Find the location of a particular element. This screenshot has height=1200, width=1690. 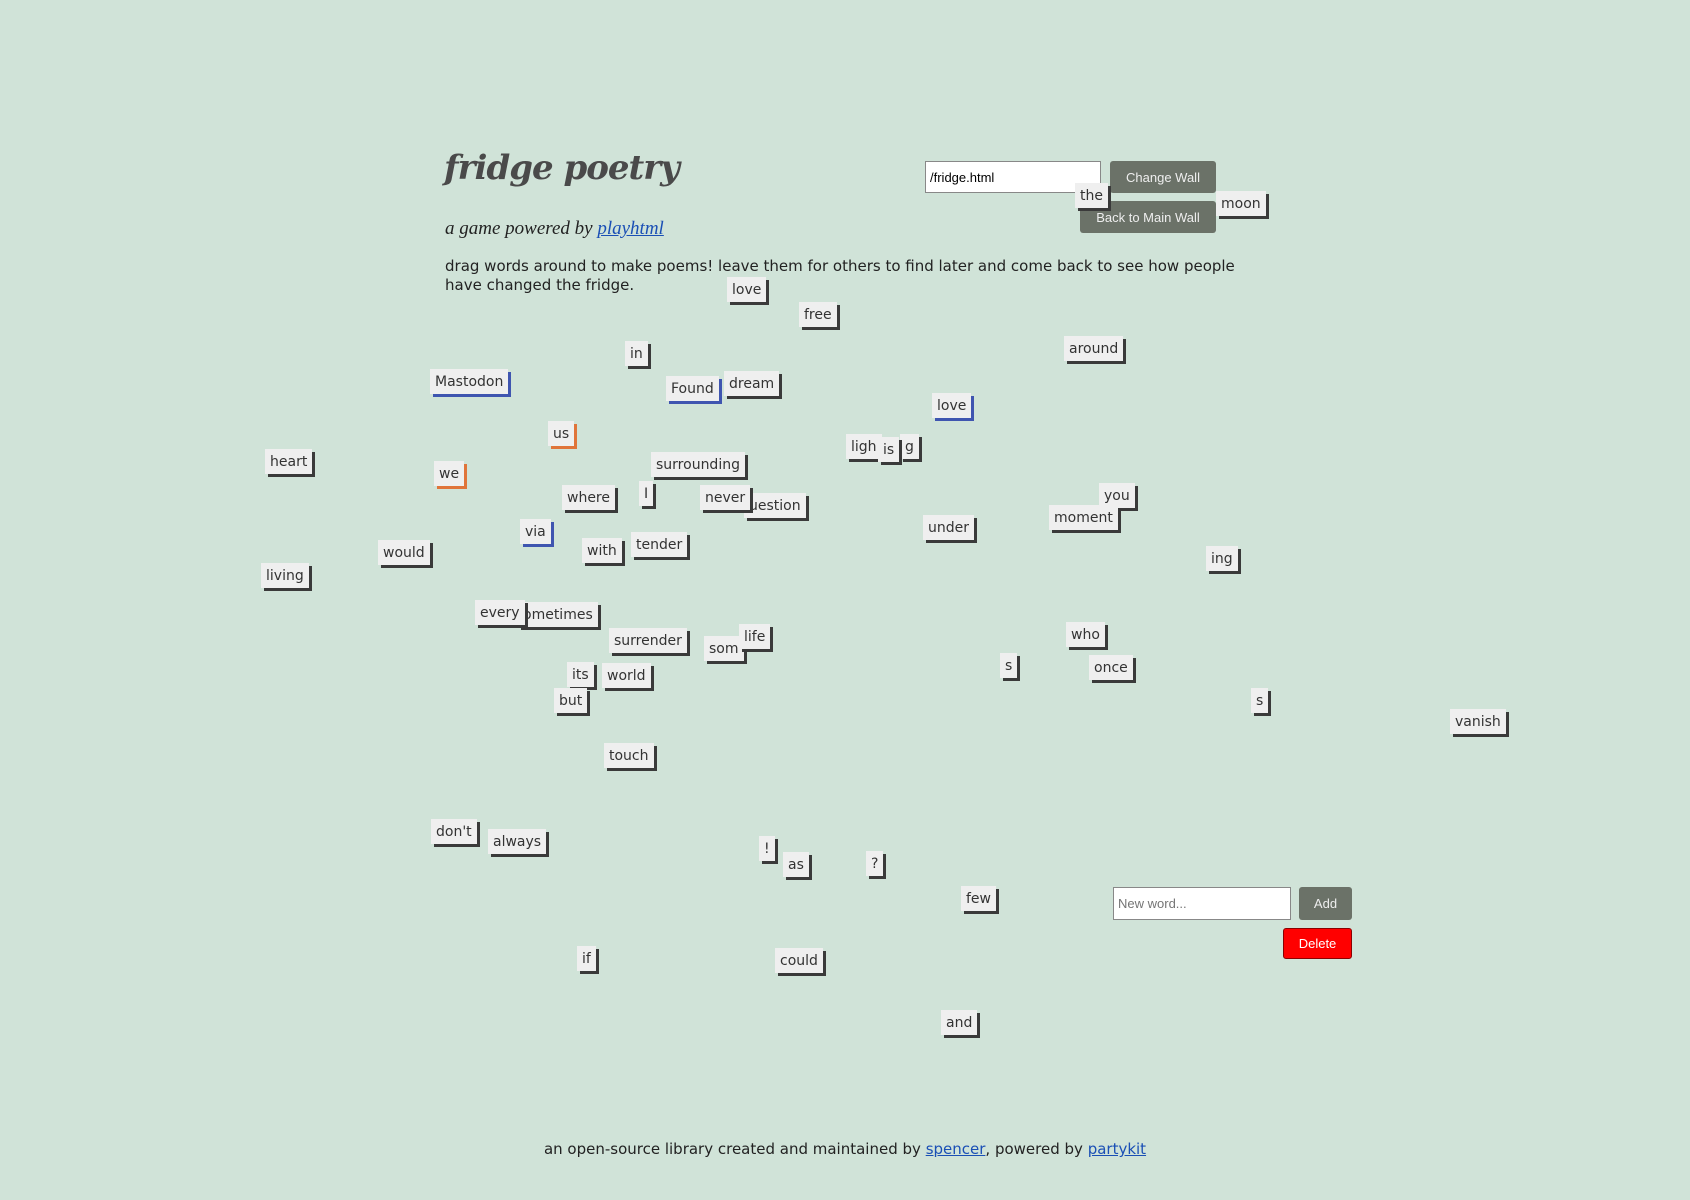

word-magnet: its is located at coordinates (580, 674).